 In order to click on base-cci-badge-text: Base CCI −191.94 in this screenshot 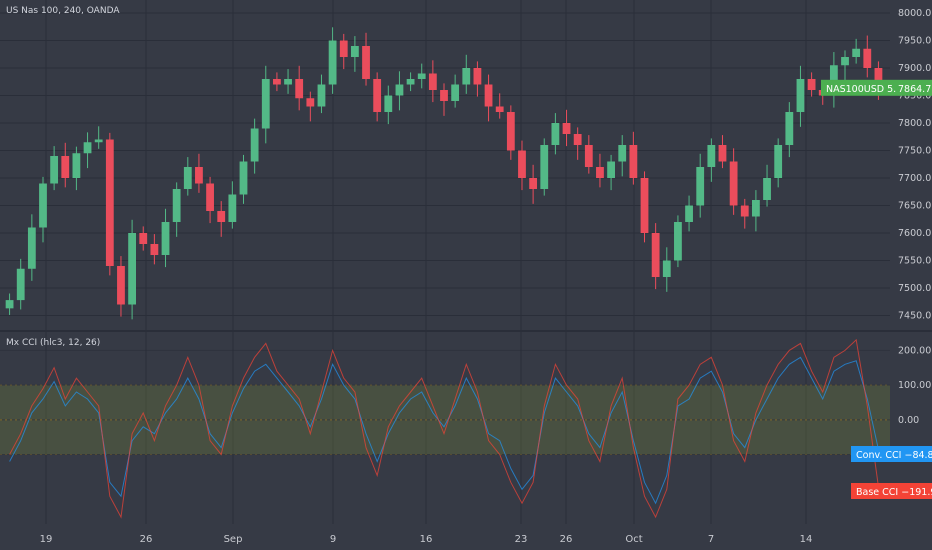, I will do `click(894, 492)`.